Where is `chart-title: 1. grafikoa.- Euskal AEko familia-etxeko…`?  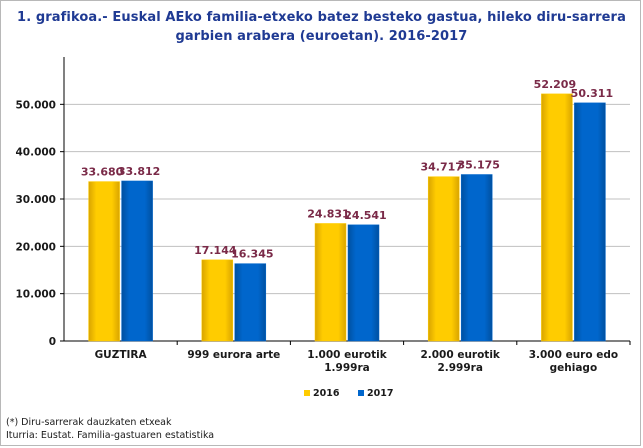
chart-title: 1. grafikoa.- Euskal AEko familia-etxeko… is located at coordinates (321, 27).